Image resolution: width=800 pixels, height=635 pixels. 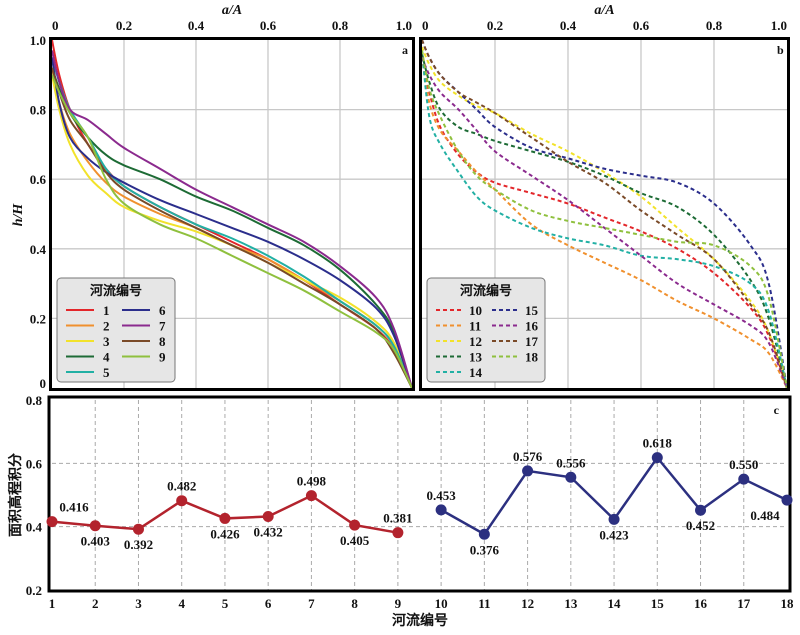 What do you see at coordinates (441, 495) in the screenshot?
I see `data-label: 0.453` at bounding box center [441, 495].